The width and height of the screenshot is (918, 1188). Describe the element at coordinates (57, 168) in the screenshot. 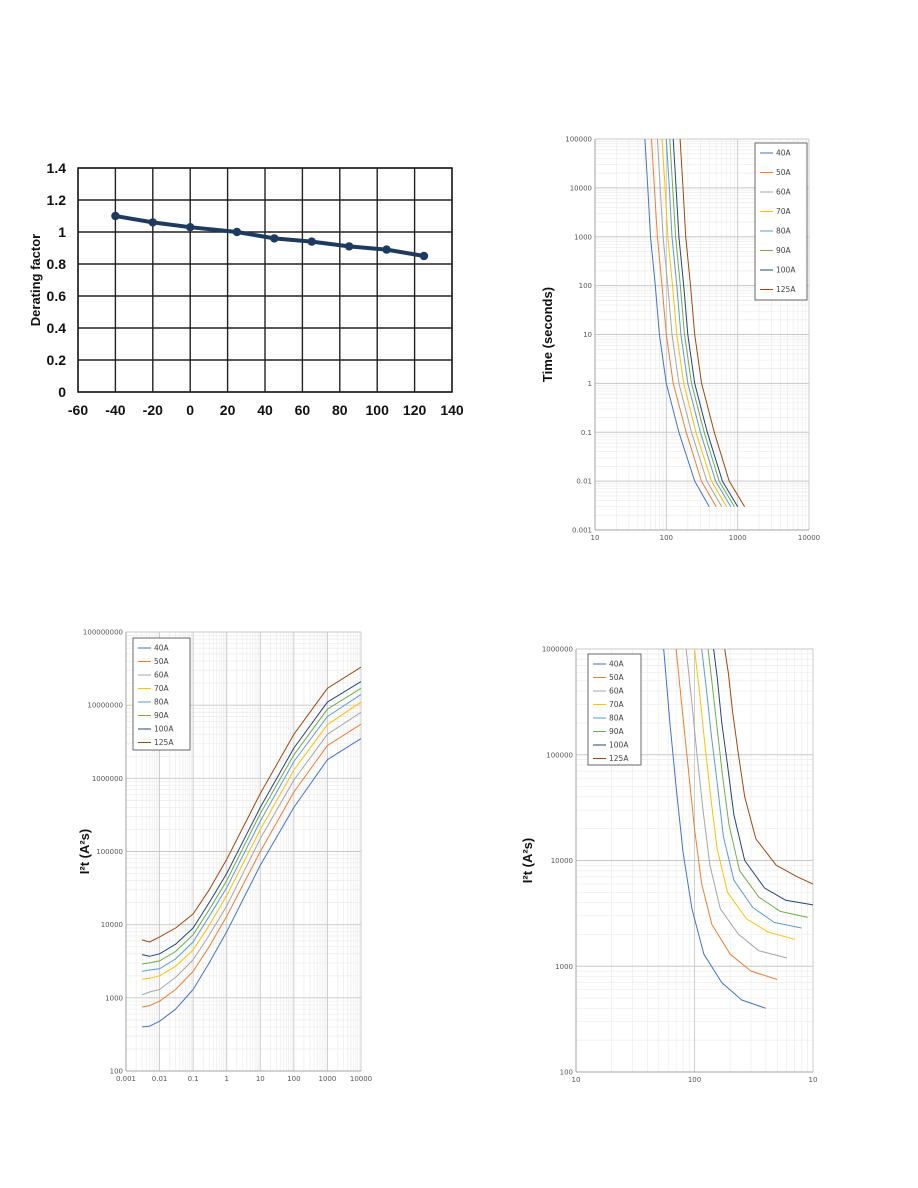

I see `y-tick-label: 1.4` at that location.